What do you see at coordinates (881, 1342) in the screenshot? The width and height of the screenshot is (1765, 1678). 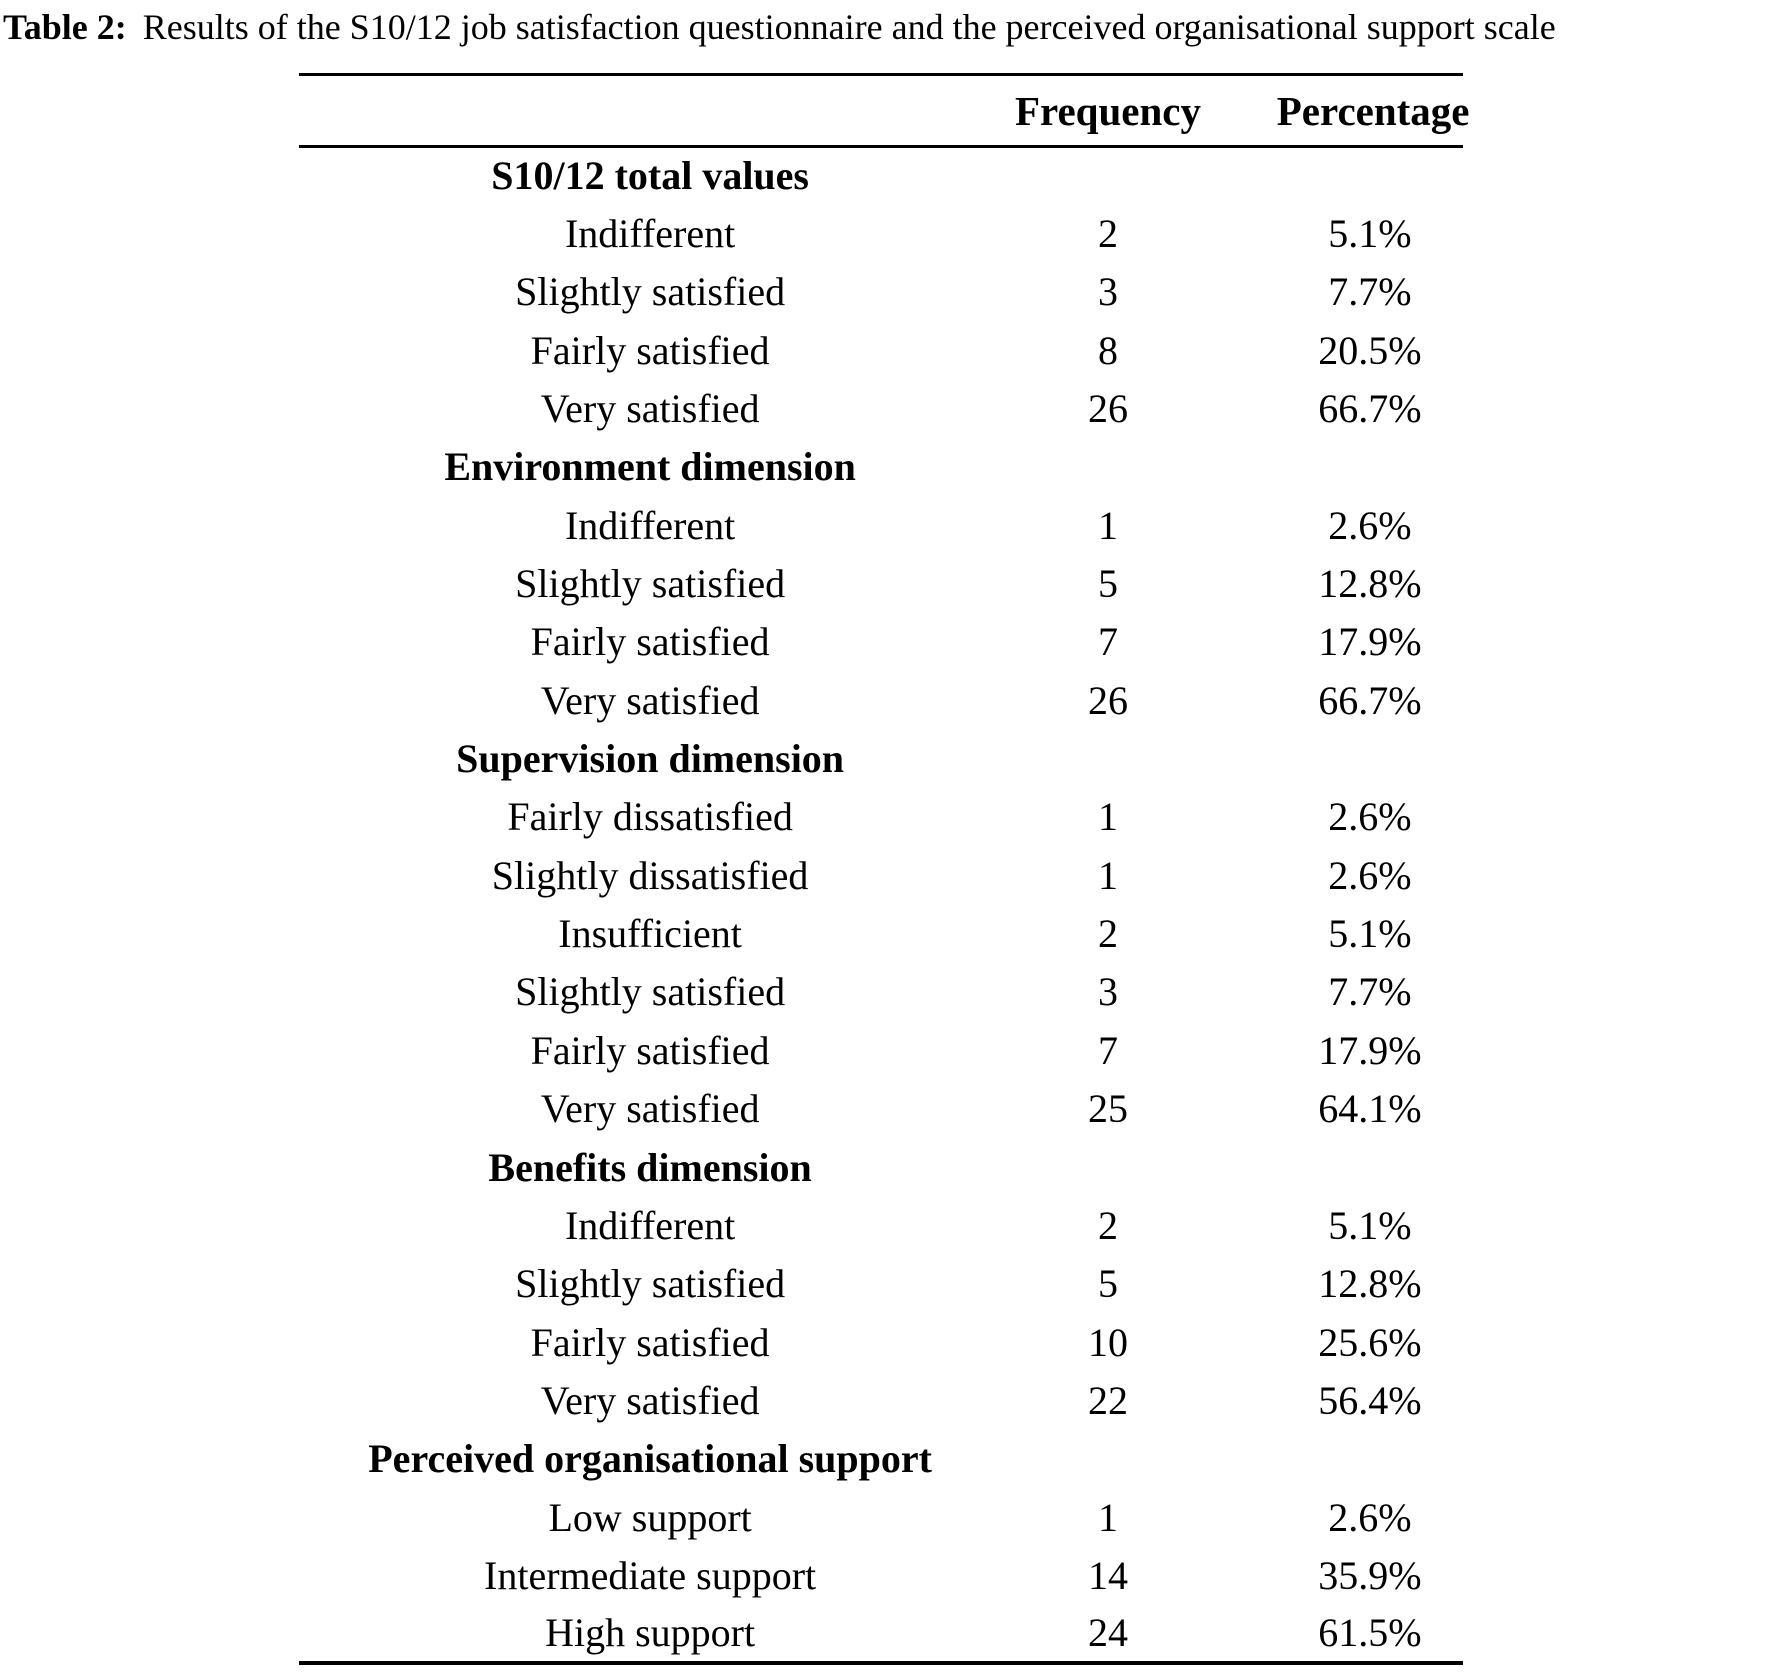 I see `data-row: Fairly satisfied 10 25.6%` at bounding box center [881, 1342].